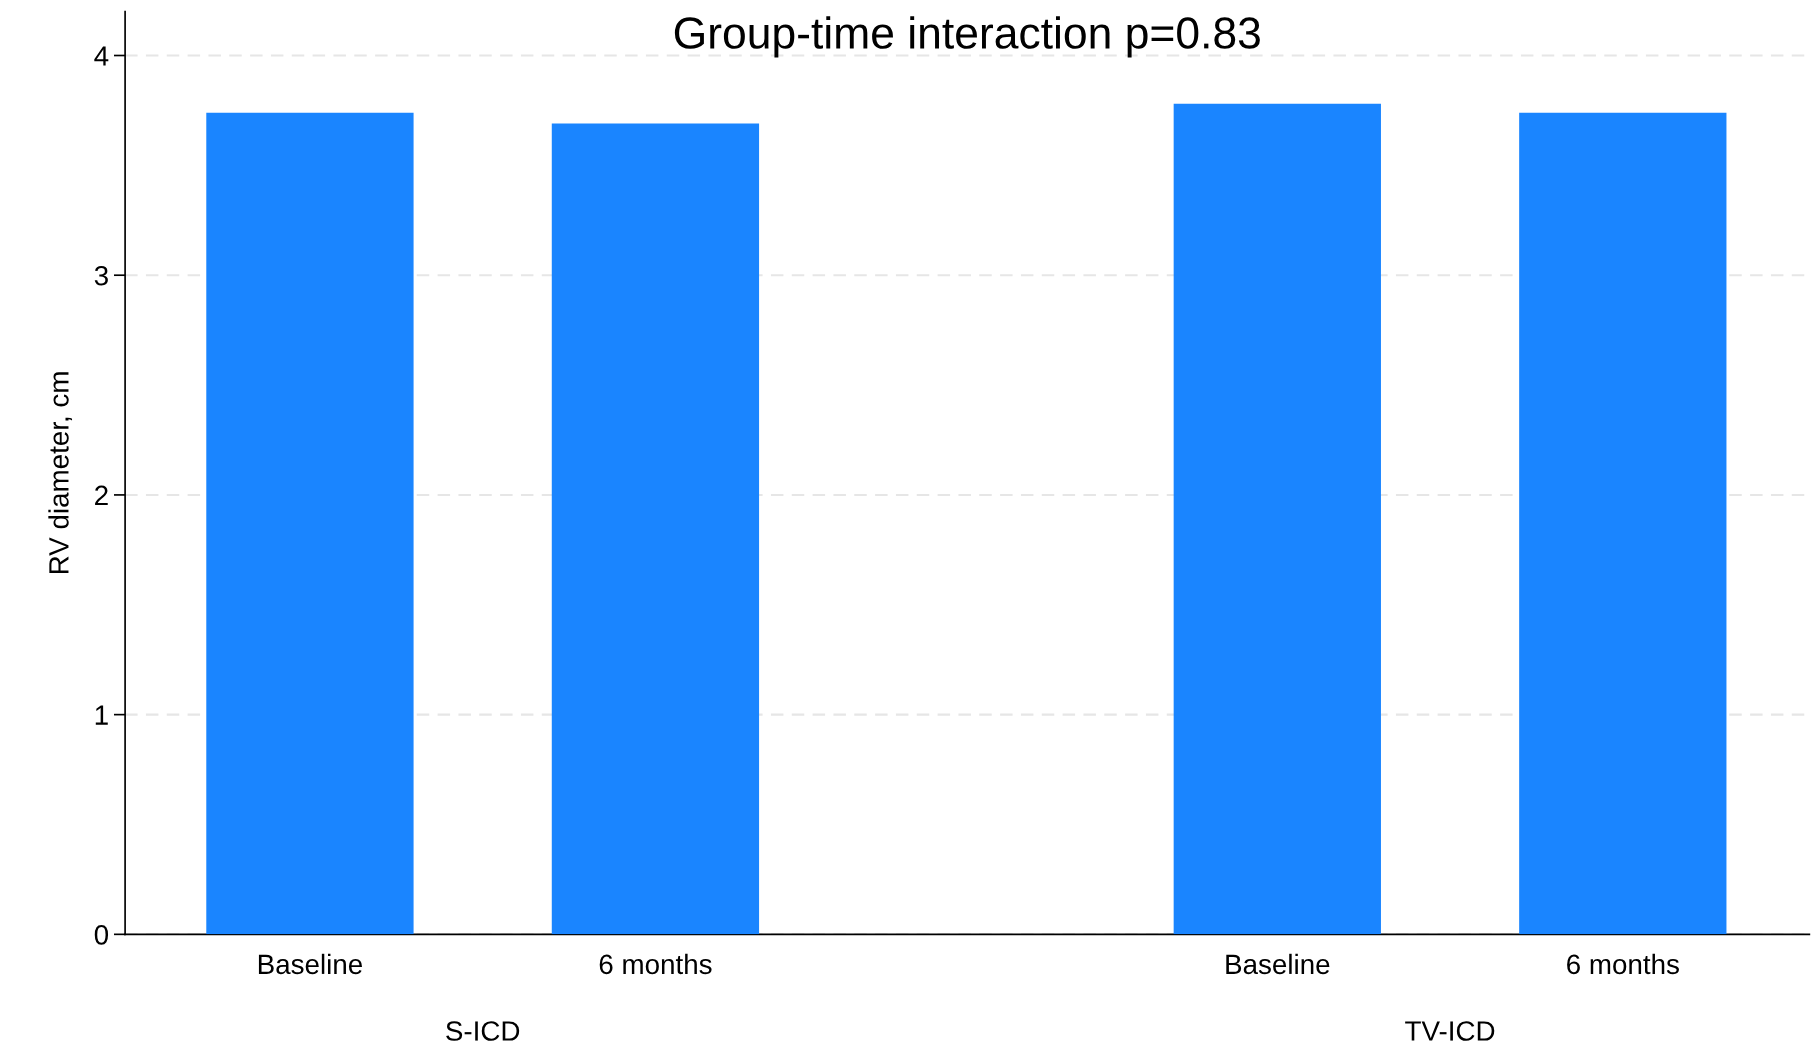 This screenshot has width=1813, height=1051. Describe the element at coordinates (101, 935) in the screenshot. I see `y-tick-label: 0` at that location.